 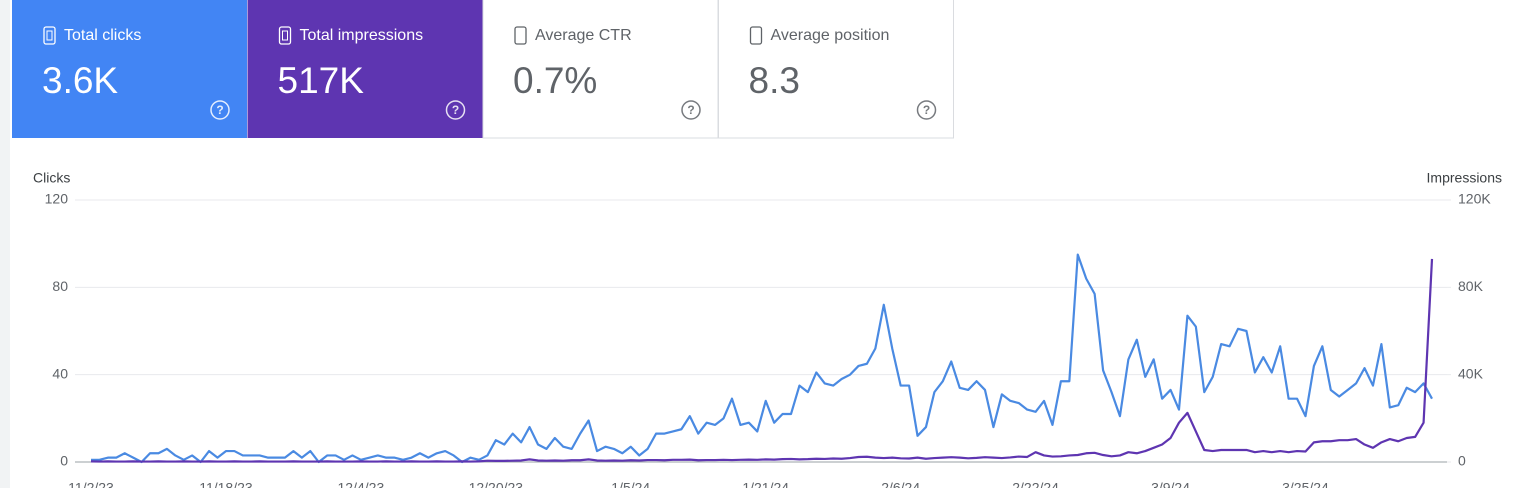 I want to click on card-value: 3.6K, so click(x=80, y=80).